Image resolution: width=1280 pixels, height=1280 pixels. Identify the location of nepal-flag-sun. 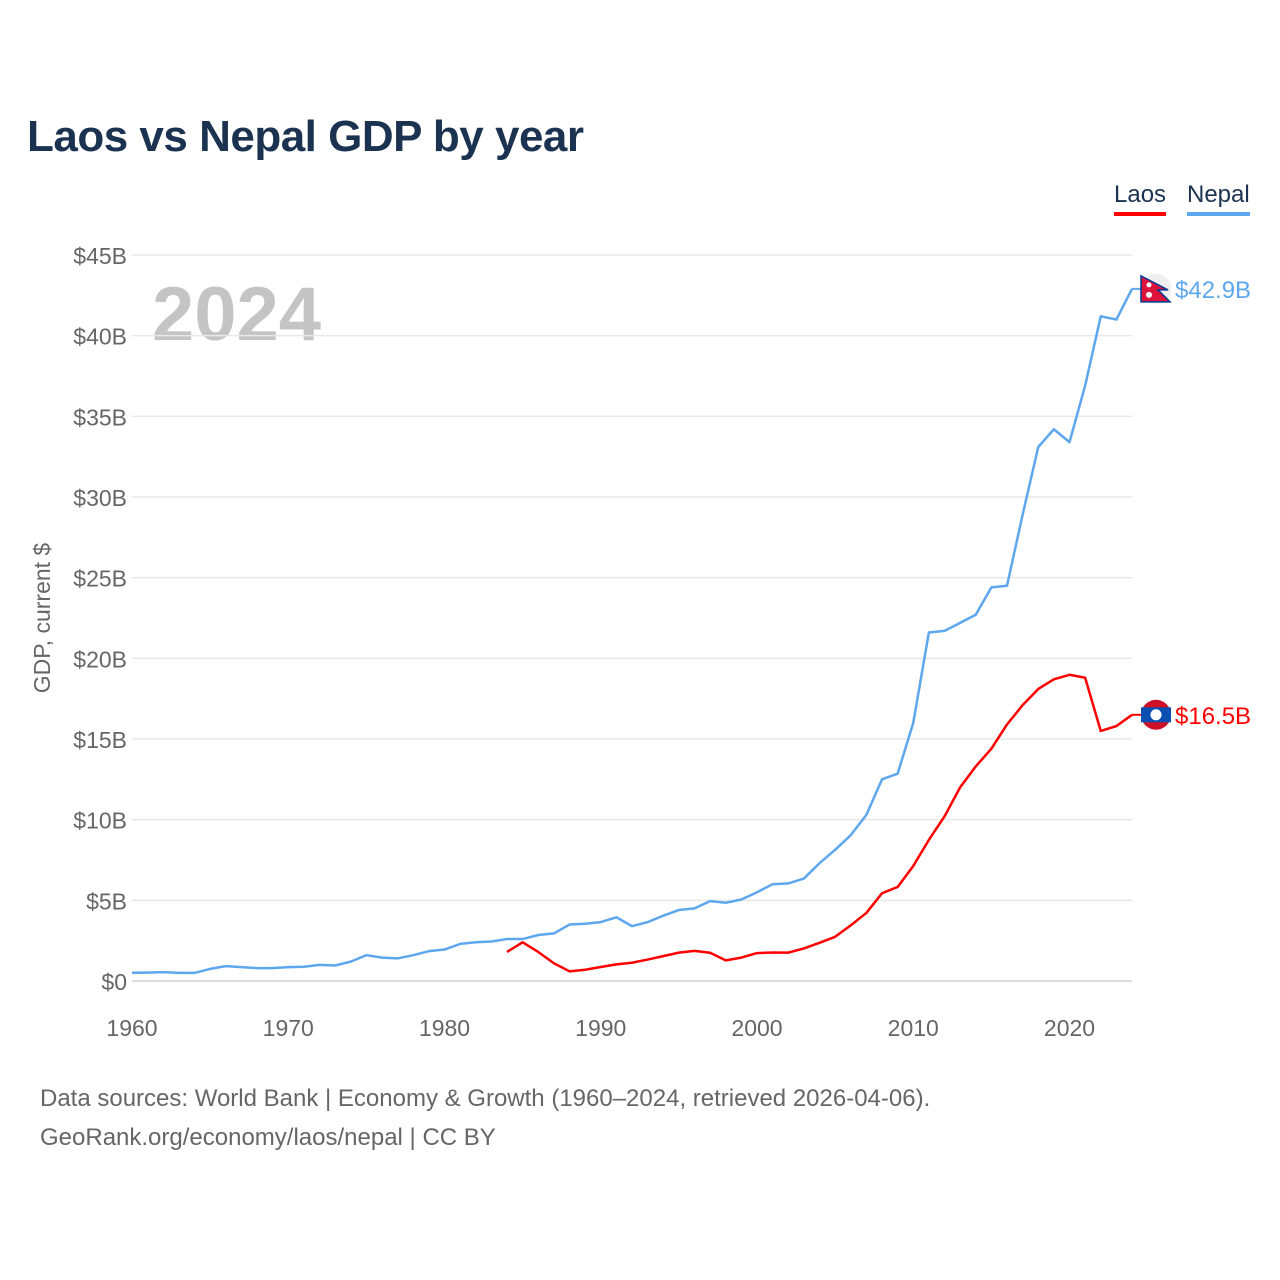
(1149, 294).